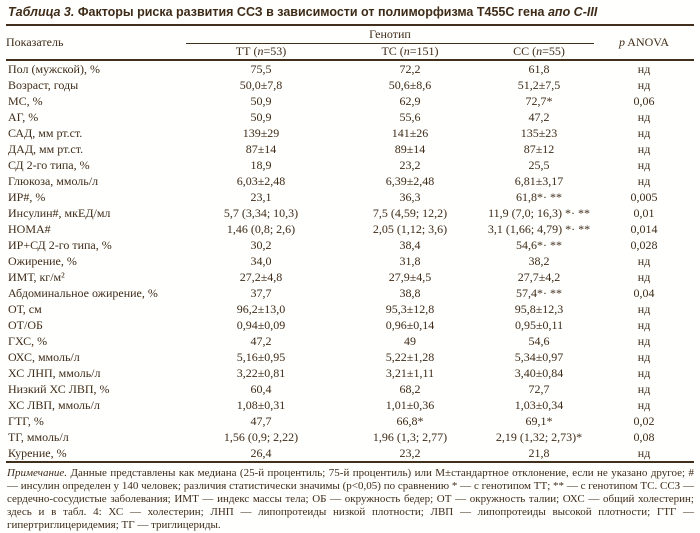 The height and width of the screenshot is (533, 700). What do you see at coordinates (410, 421) in the screenshot?
I see `value-genotype-tc: 66,8*` at bounding box center [410, 421].